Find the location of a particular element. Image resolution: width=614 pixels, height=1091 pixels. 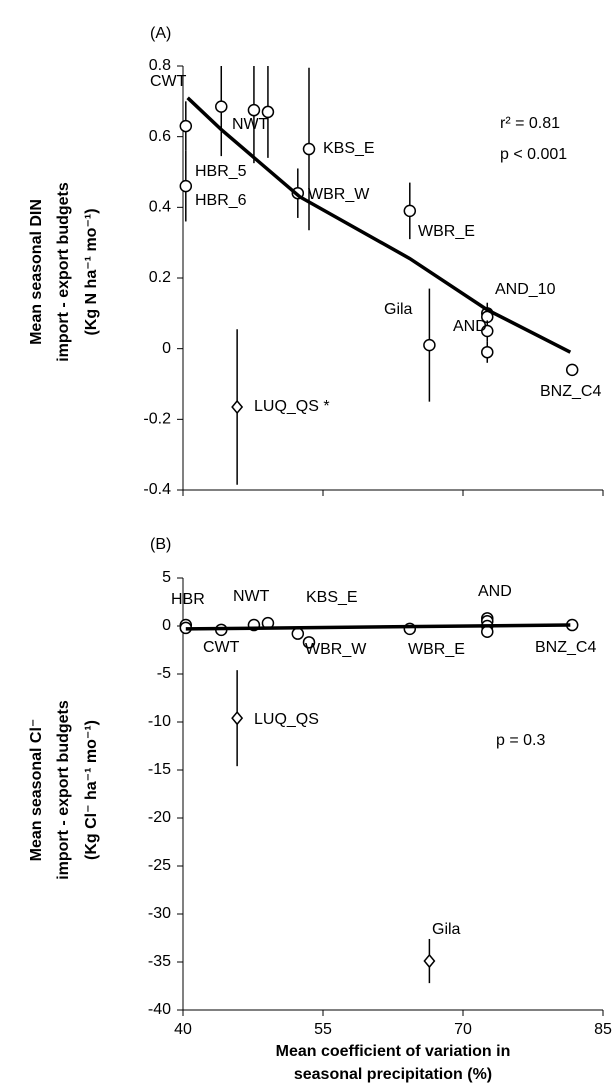

y-tick-label: -35 is located at coordinates (159, 961).